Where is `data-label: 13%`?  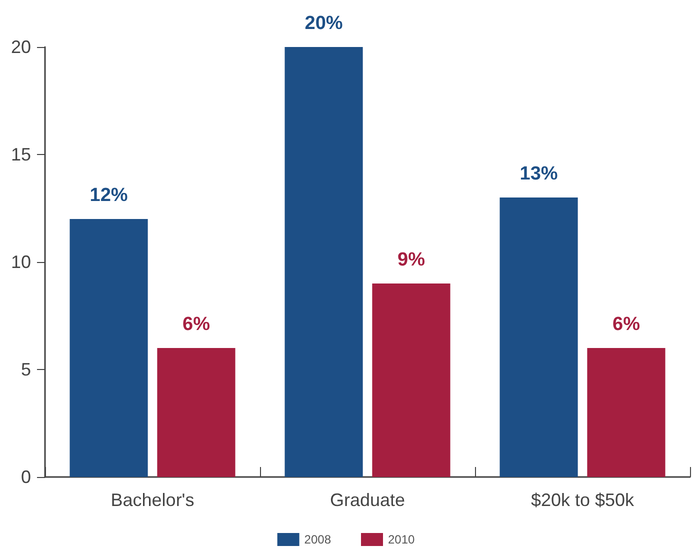
data-label: 13% is located at coordinates (539, 174).